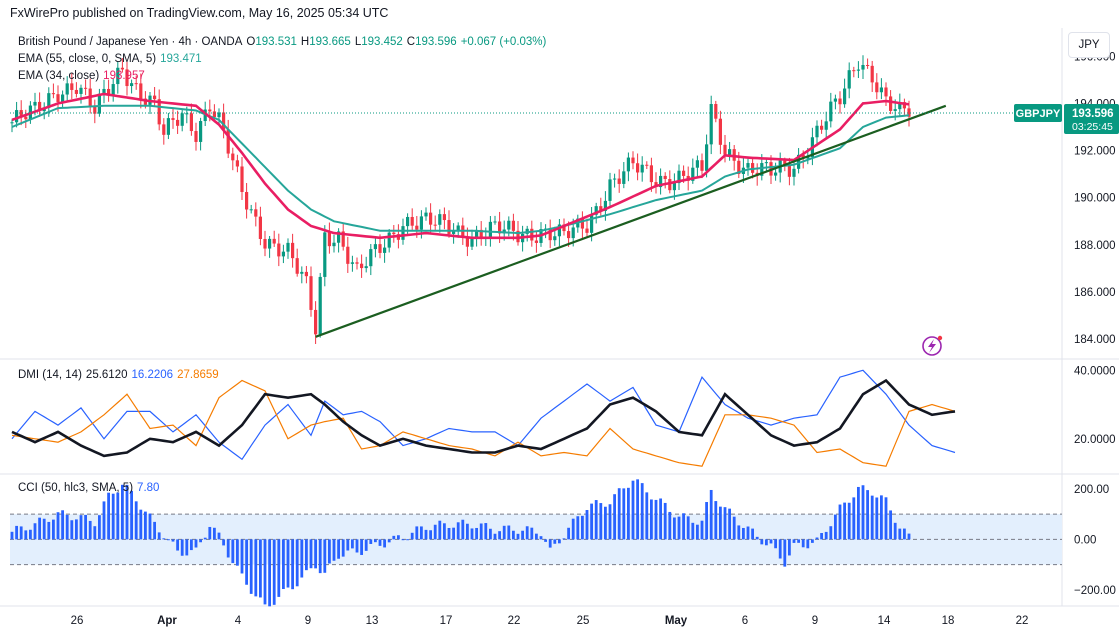  Describe the element at coordinates (483, 418) in the screenshot. I see `adx-line` at that location.